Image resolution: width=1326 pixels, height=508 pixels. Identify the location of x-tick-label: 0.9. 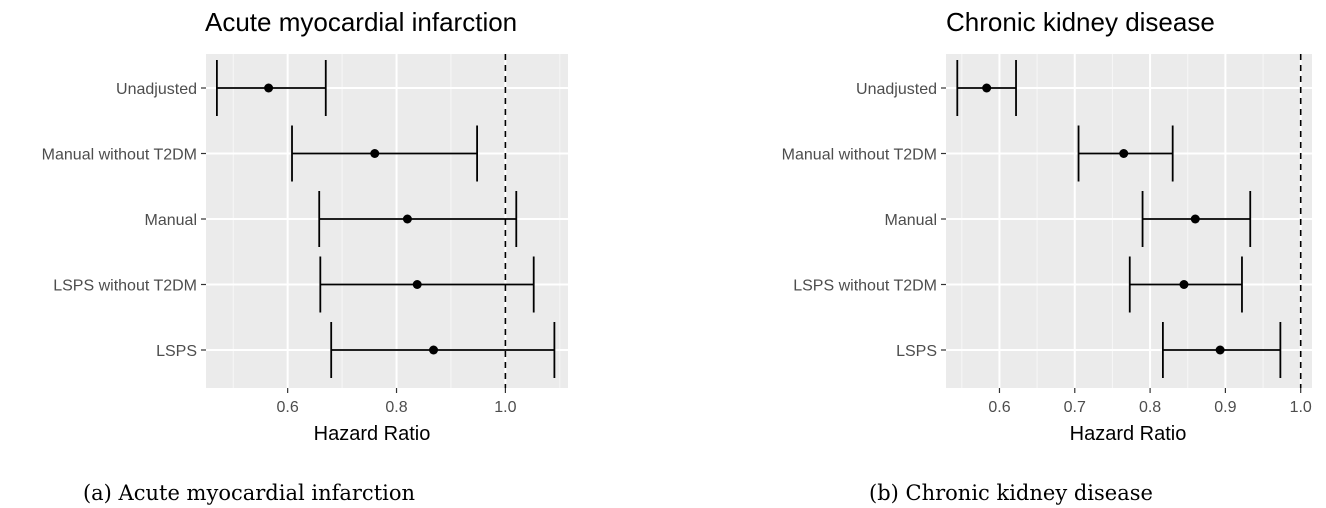
(1225, 407).